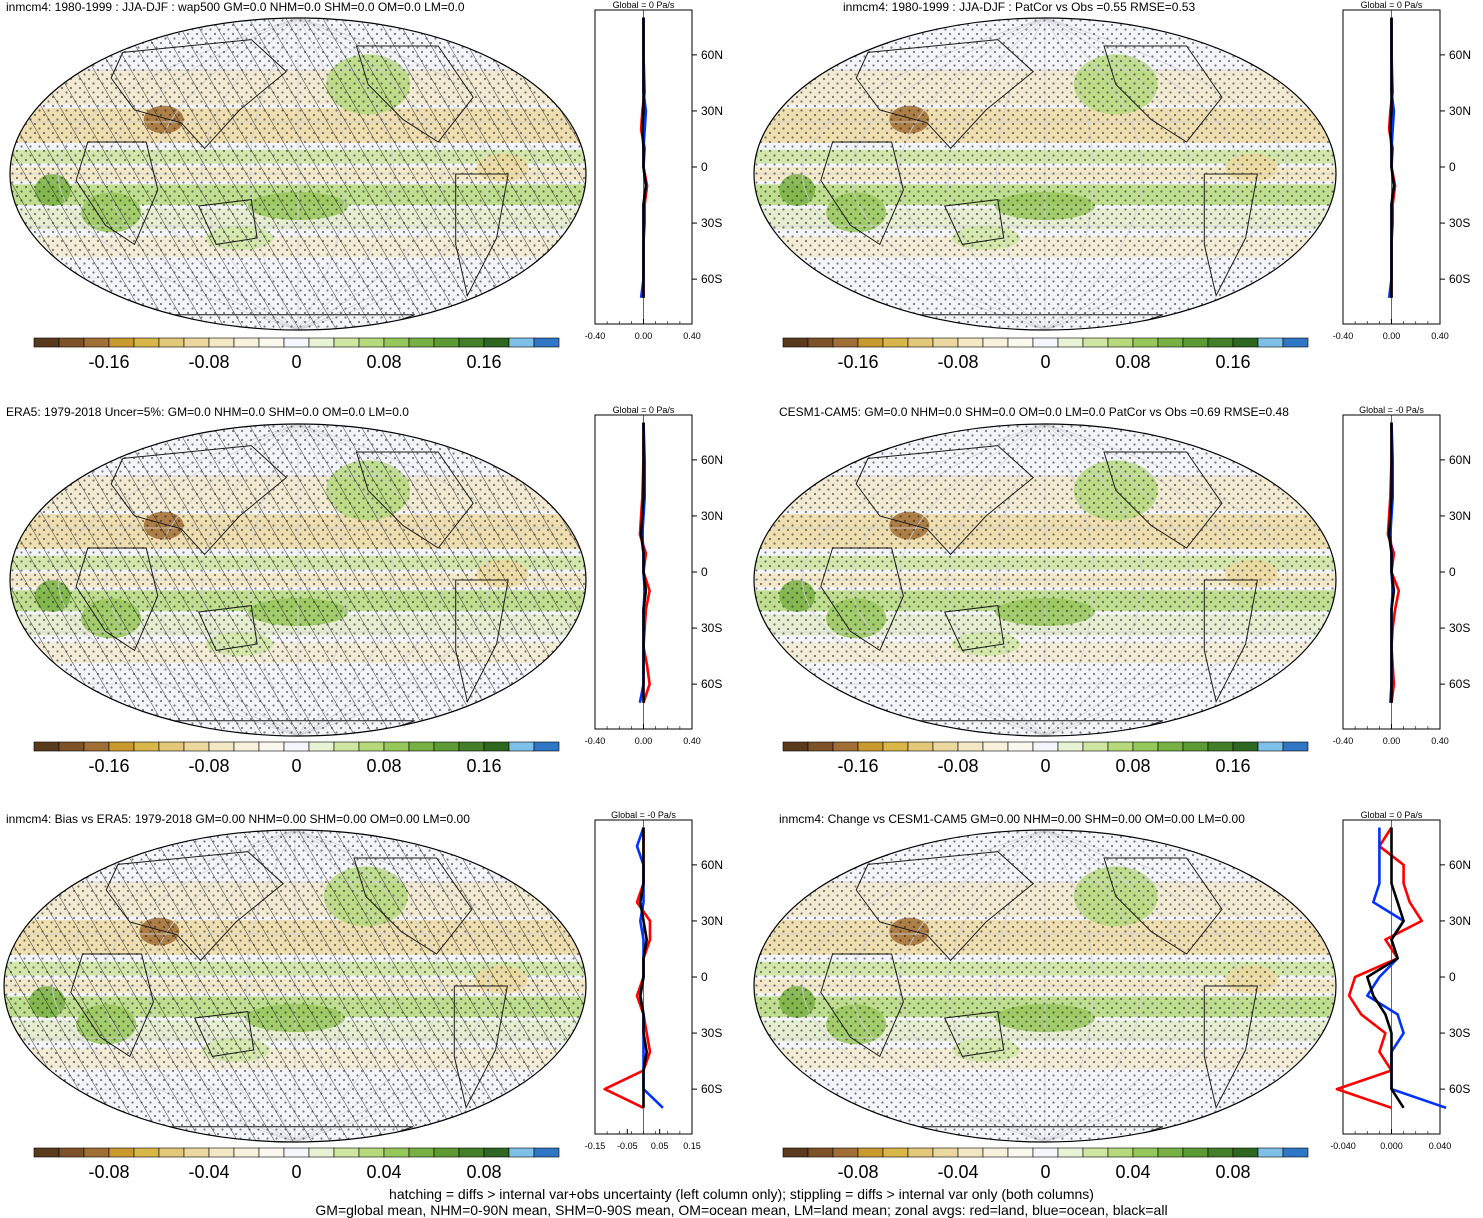 Image resolution: width=1483 pixels, height=1218 pixels. What do you see at coordinates (1391, 410) in the screenshot?
I see `zonal-header: Global = -0 Pa/s` at bounding box center [1391, 410].